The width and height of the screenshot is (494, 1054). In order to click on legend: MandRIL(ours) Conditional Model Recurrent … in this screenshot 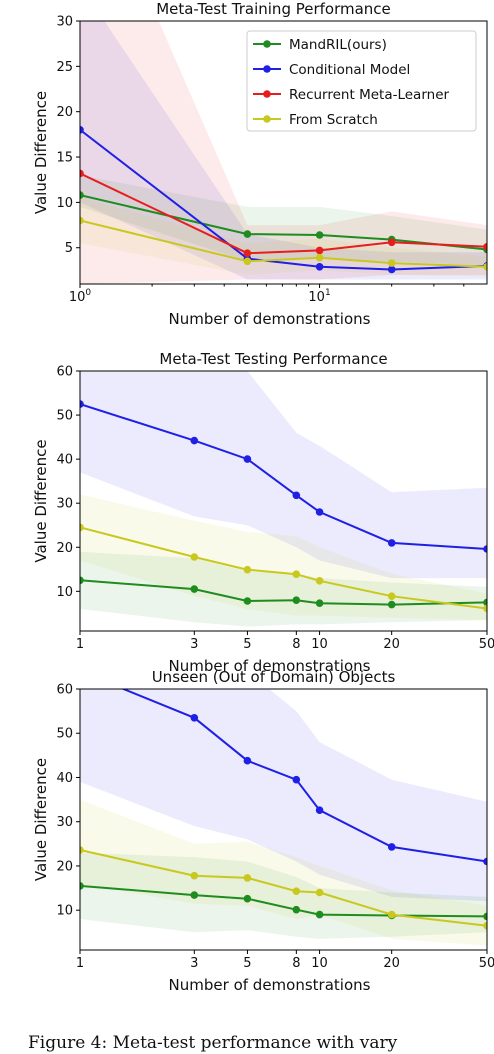, I will do `click(361, 81)`.